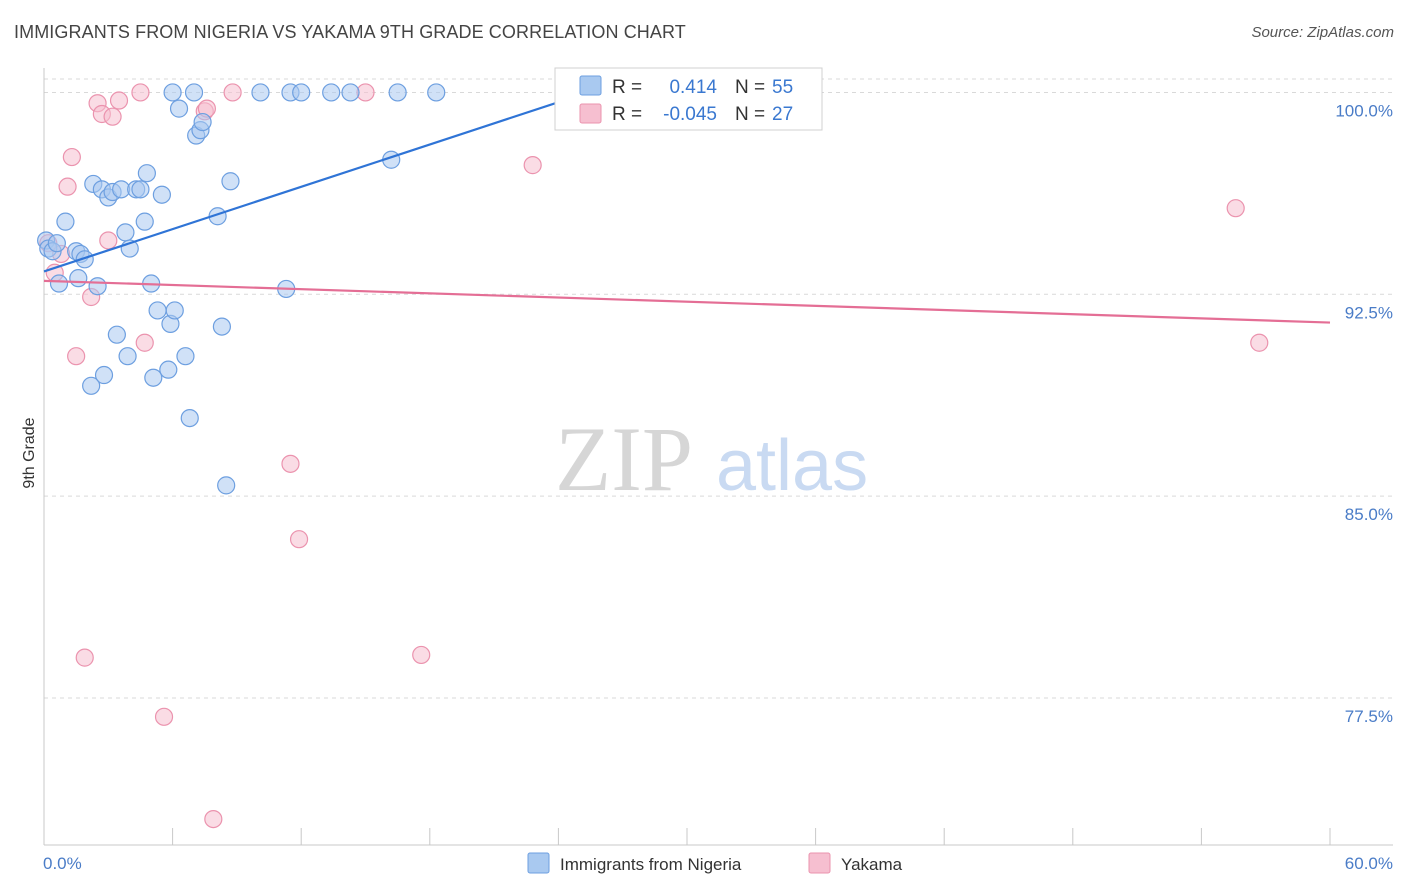 The width and height of the screenshot is (1406, 892). I want to click on y-tick-label: 92.5%, so click(1369, 312).